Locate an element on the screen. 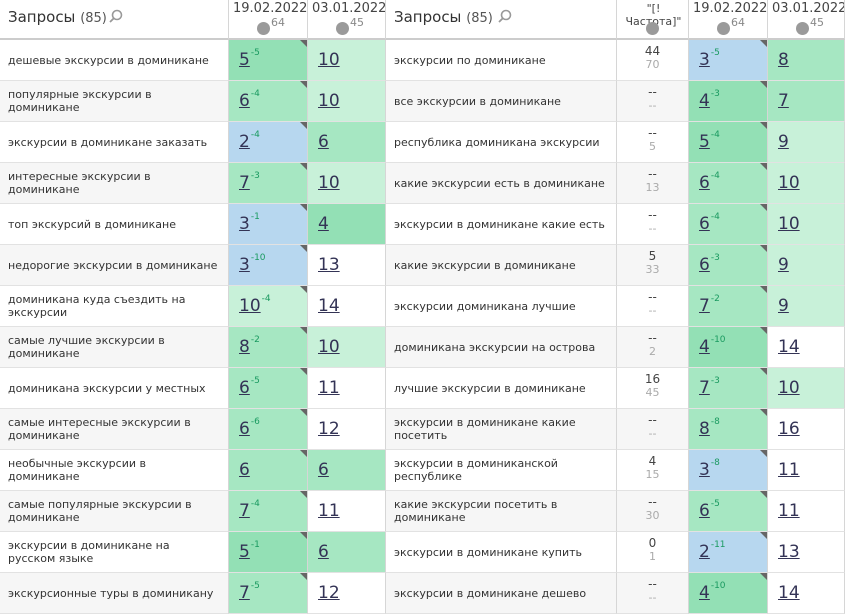 This screenshot has width=845, height=614. frequency: 16 45 is located at coordinates (653, 388).